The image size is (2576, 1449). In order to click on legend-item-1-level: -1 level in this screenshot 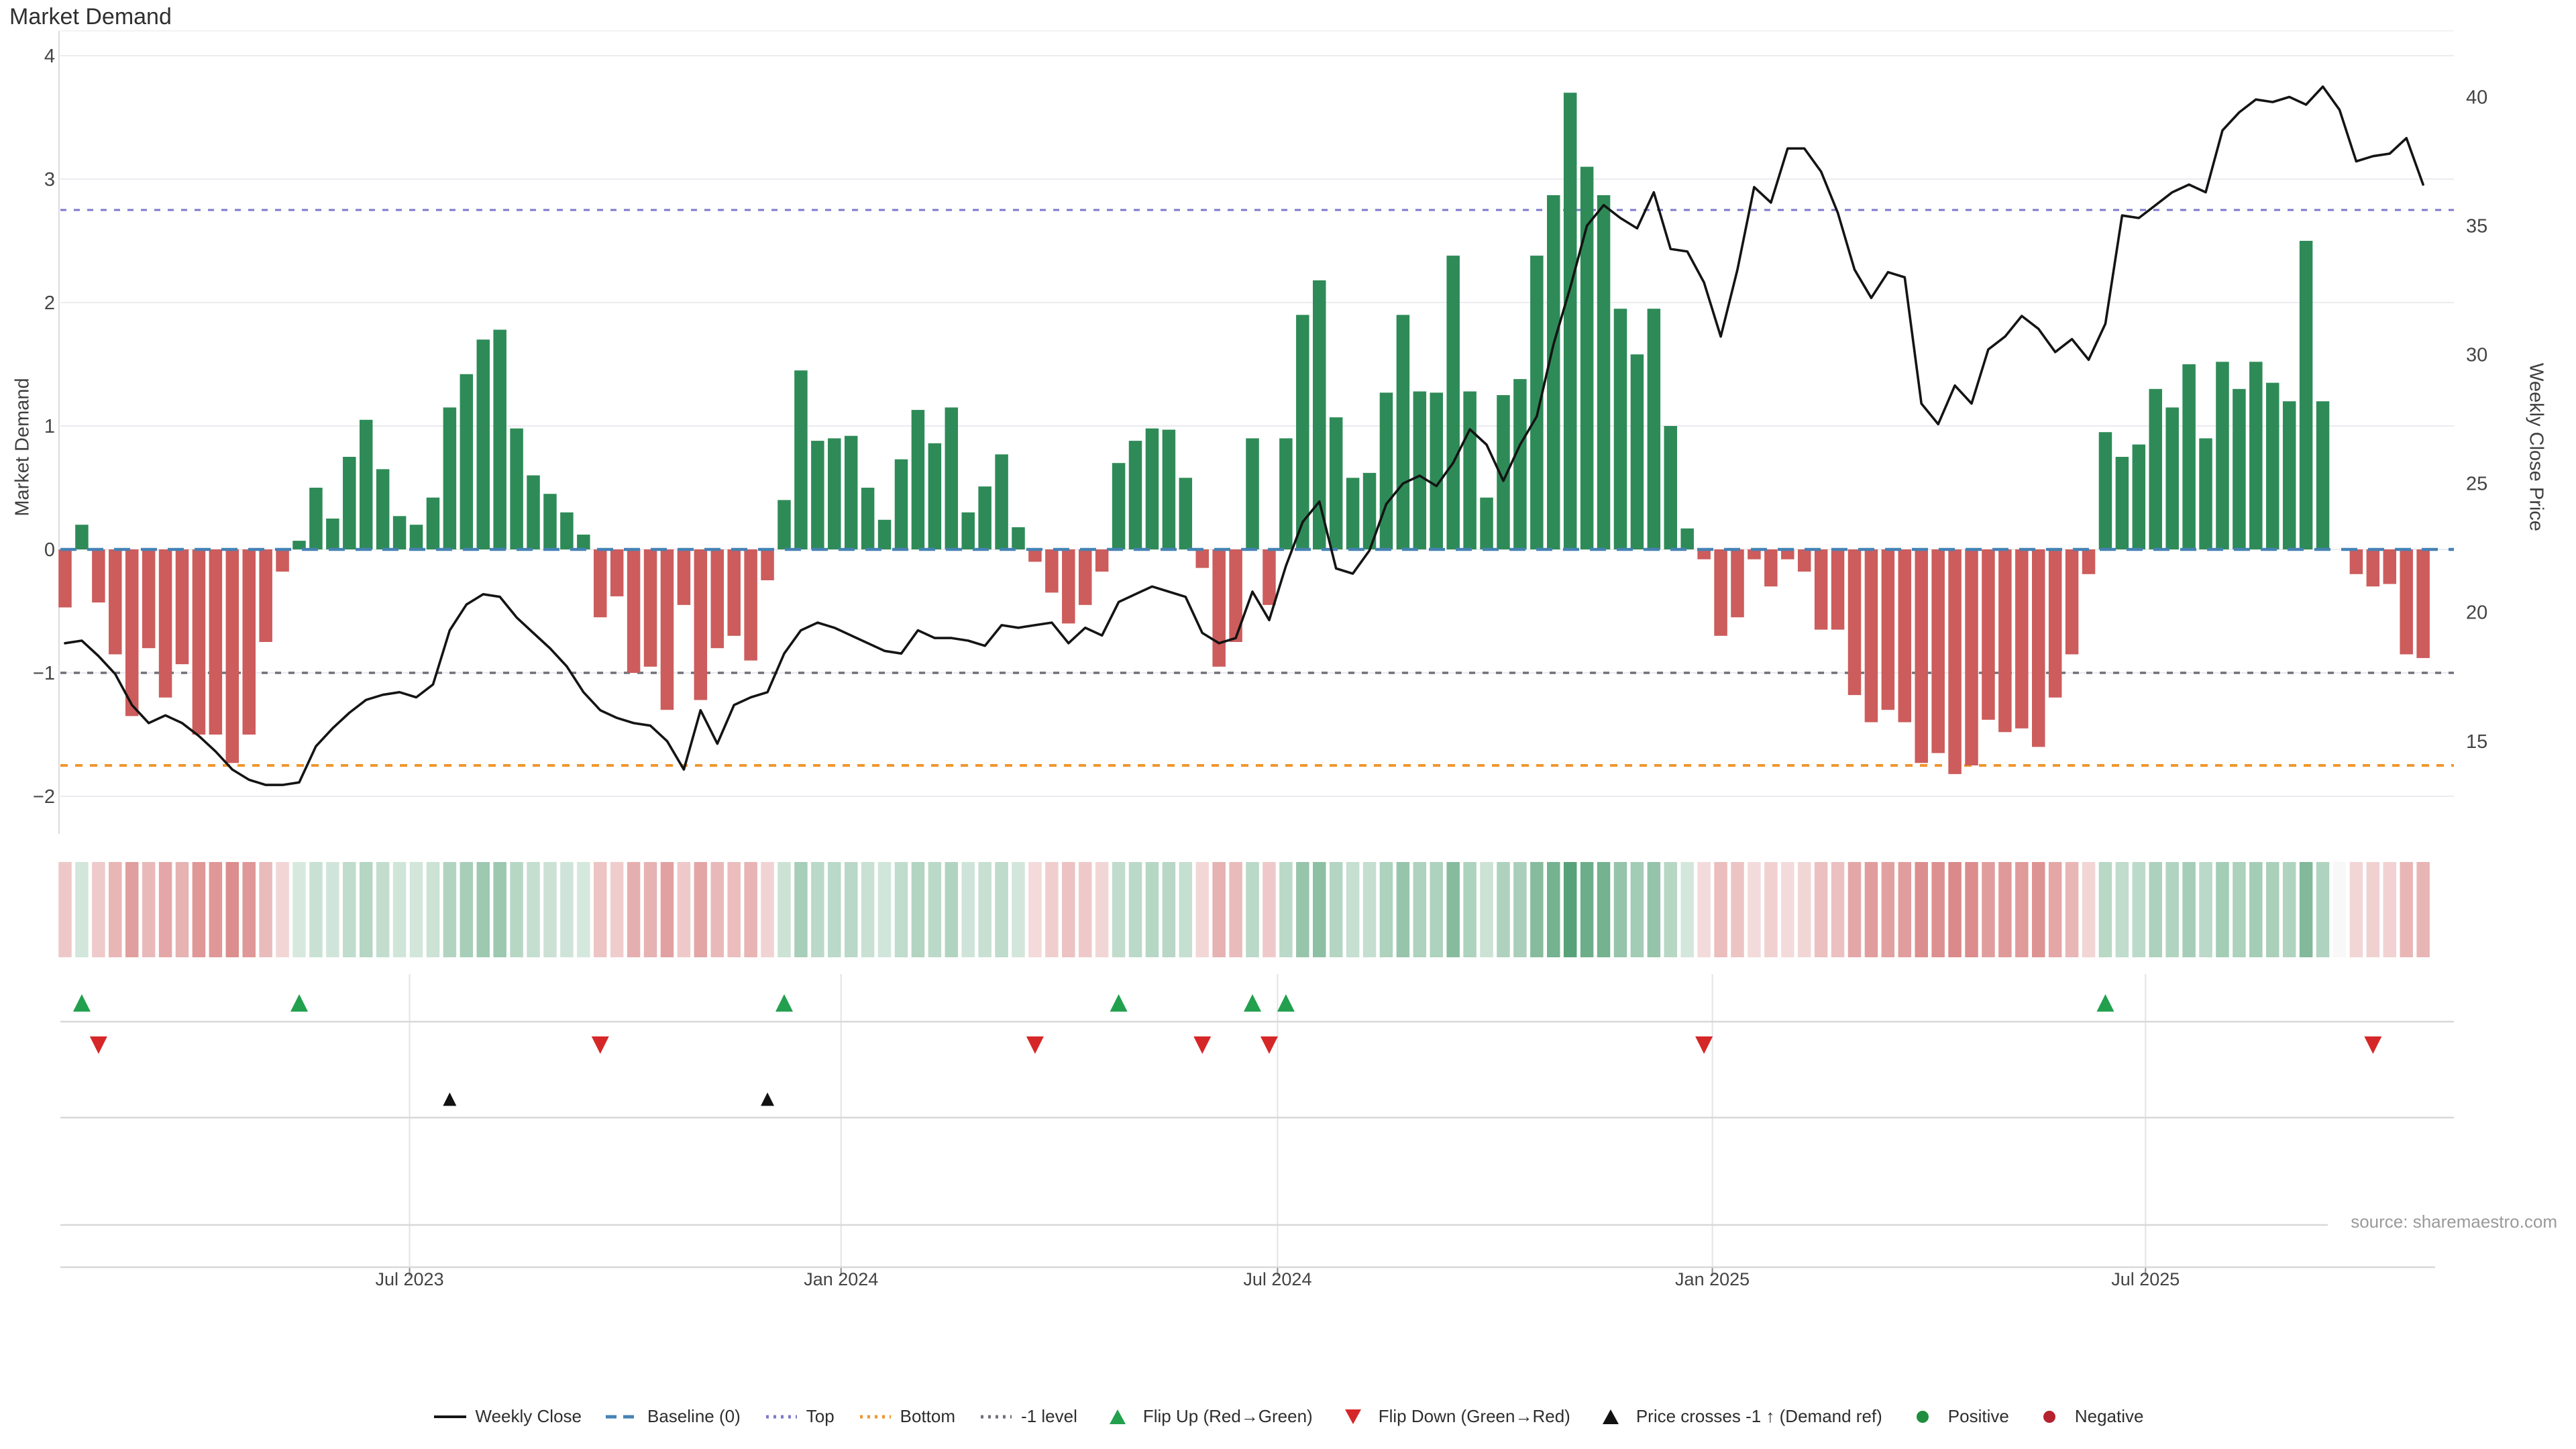, I will do `click(1027, 1416)`.